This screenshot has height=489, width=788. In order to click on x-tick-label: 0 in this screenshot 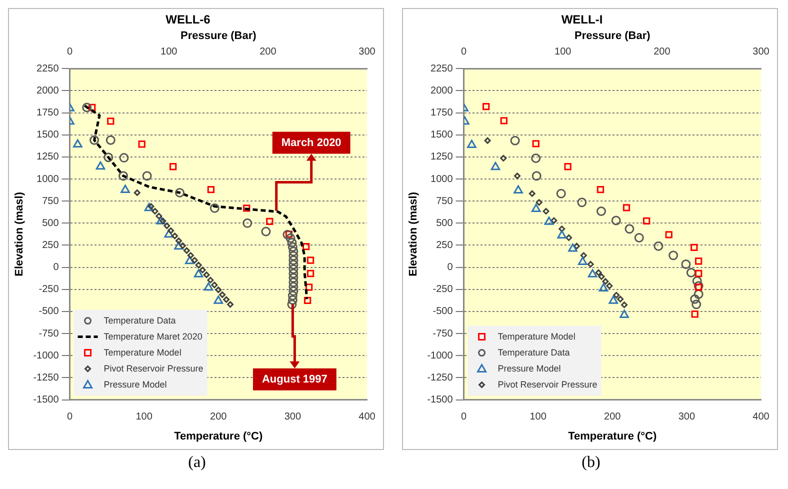, I will do `click(463, 417)`.